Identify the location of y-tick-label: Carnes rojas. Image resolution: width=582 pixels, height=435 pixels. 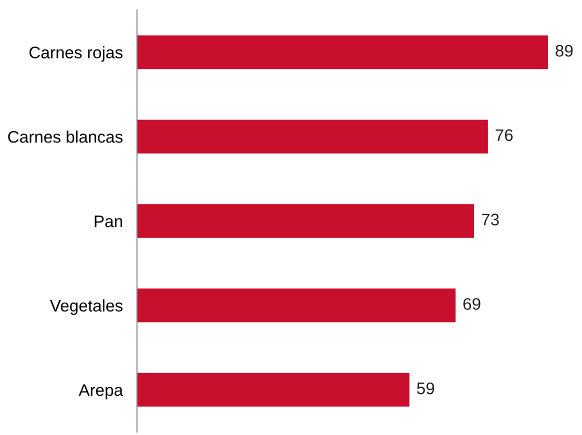
(76, 54).